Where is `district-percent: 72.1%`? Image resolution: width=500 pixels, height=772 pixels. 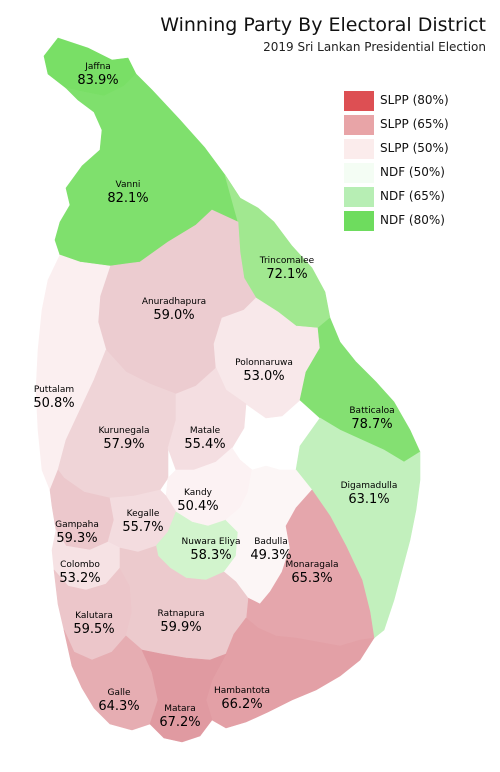 district-percent: 72.1% is located at coordinates (287, 274).